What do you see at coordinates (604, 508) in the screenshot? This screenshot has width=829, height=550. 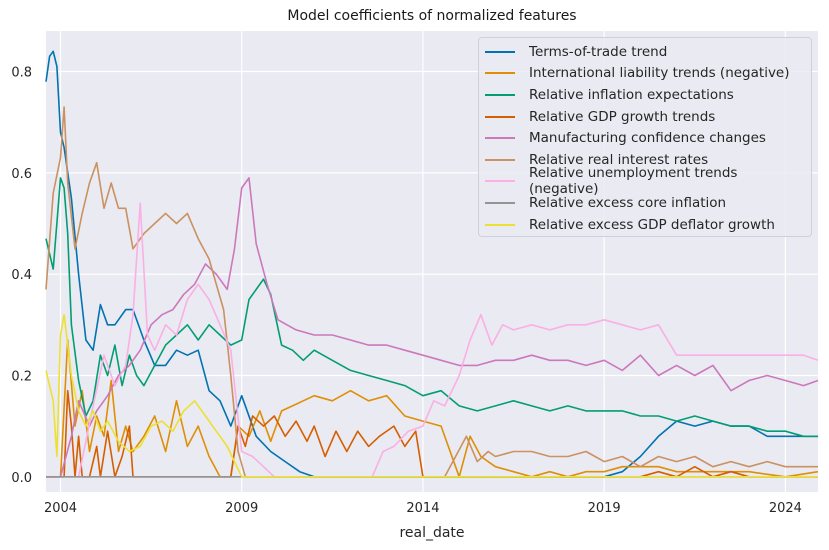 I see `x-tick-label: 2019` at bounding box center [604, 508].